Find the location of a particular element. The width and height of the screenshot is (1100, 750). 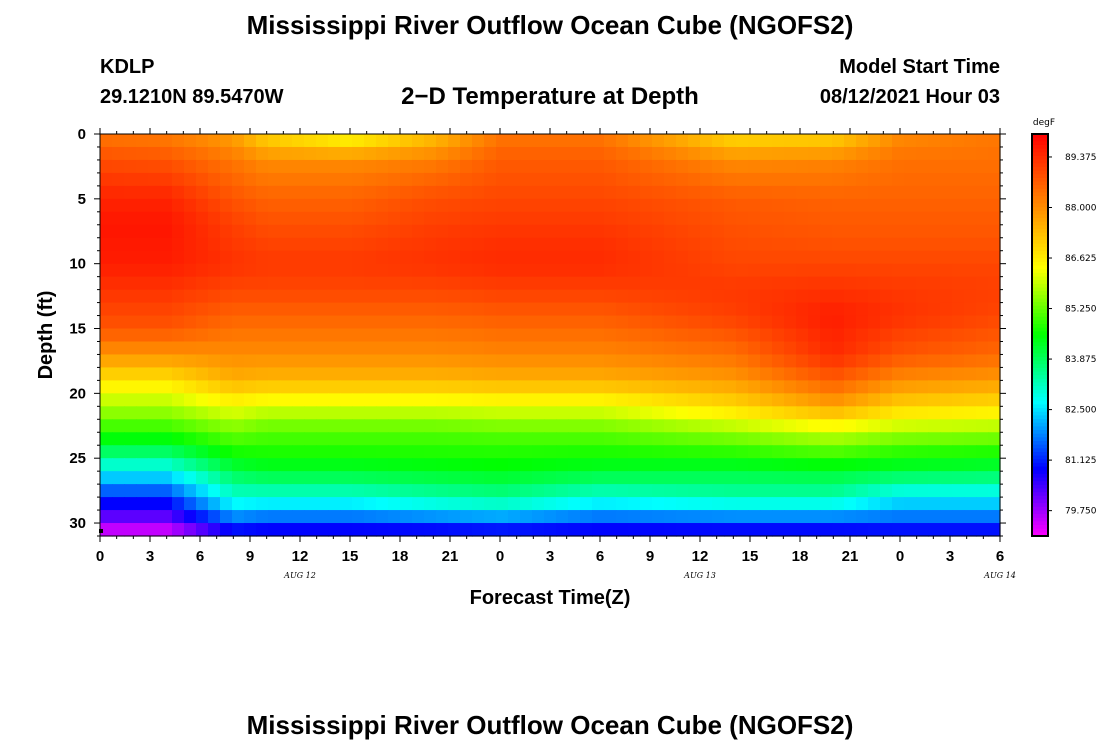

y-tick-label: 15 is located at coordinates (77, 329).